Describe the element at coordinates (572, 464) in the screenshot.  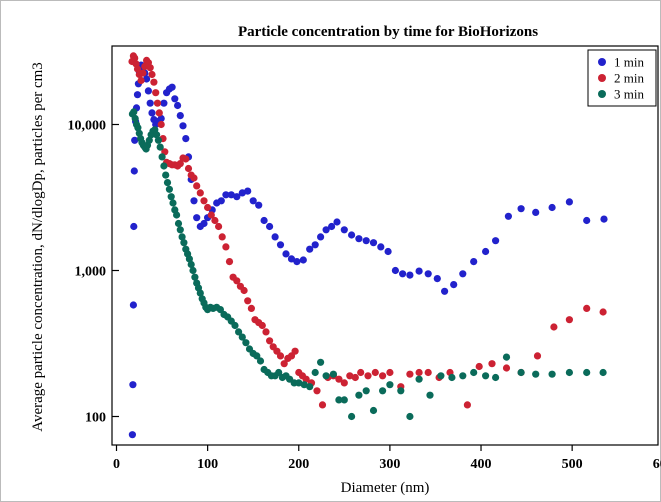
I see `x-tick-label: 500` at that location.